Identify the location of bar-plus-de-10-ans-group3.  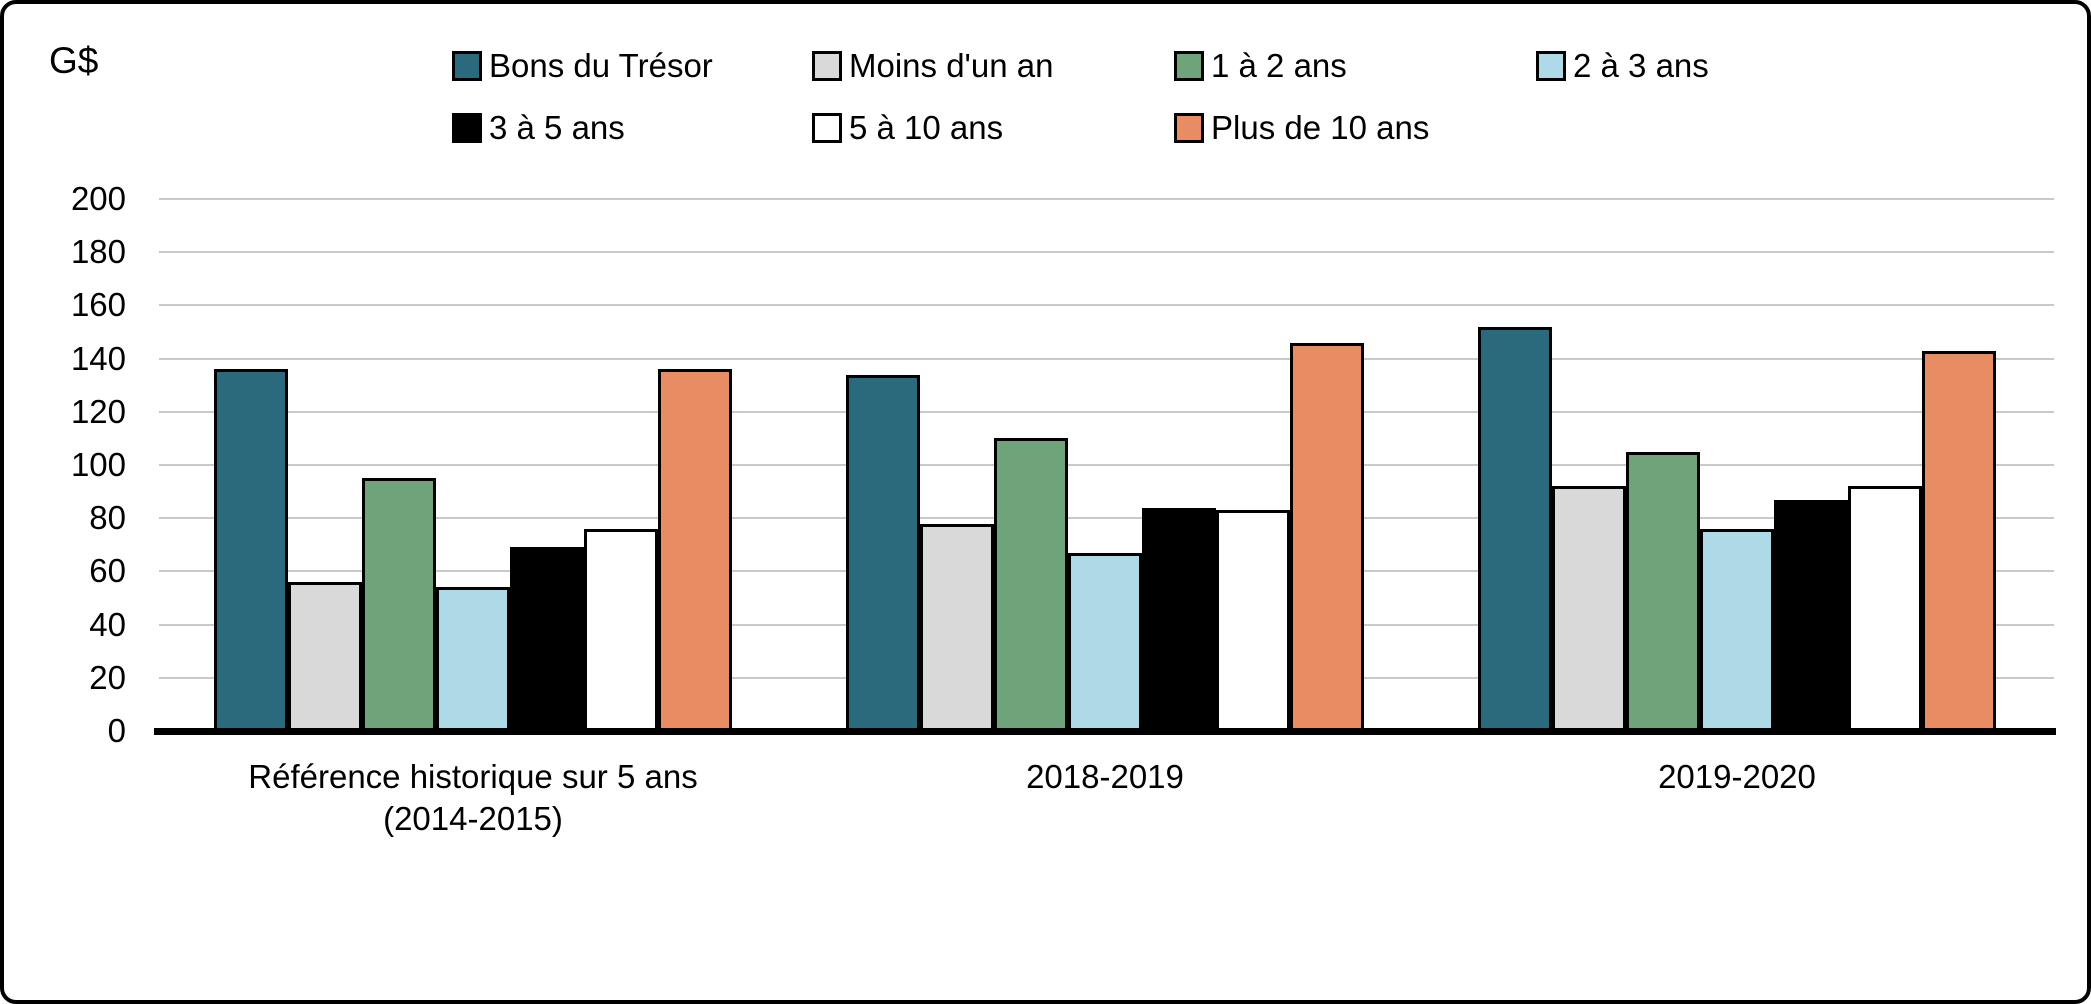
(1959, 541).